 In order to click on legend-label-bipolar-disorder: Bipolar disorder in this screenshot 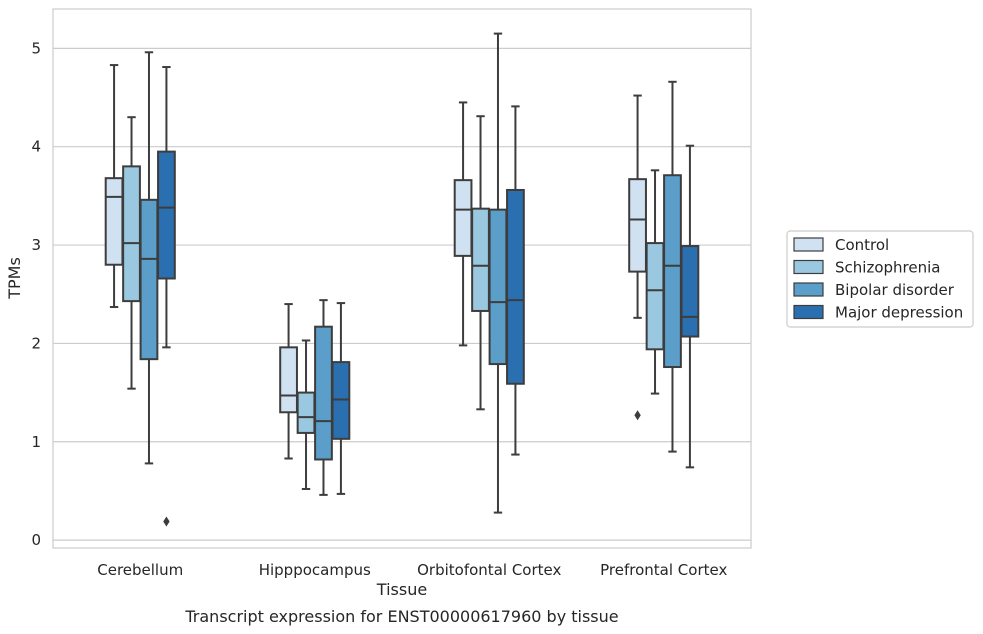, I will do `click(895, 290)`.